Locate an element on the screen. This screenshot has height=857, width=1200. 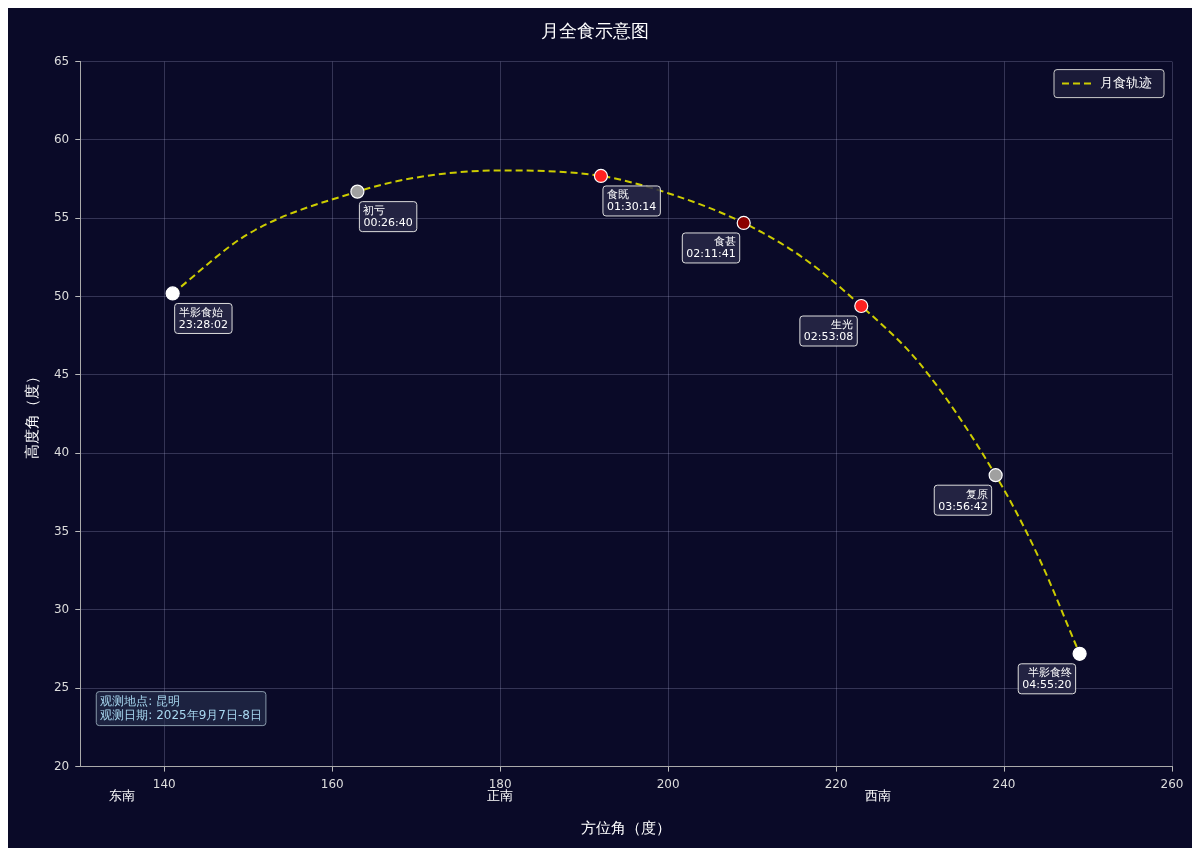
x-tick-label: 140 is located at coordinates (164, 783).